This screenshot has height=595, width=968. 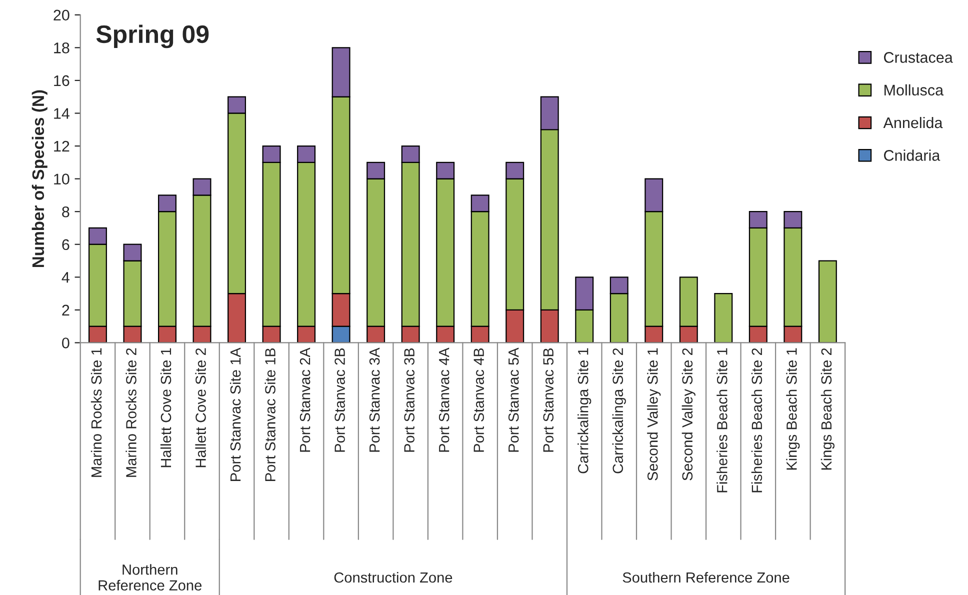 What do you see at coordinates (722, 420) in the screenshot?
I see `x-tick-label: Fisheries Beach Site 1` at bounding box center [722, 420].